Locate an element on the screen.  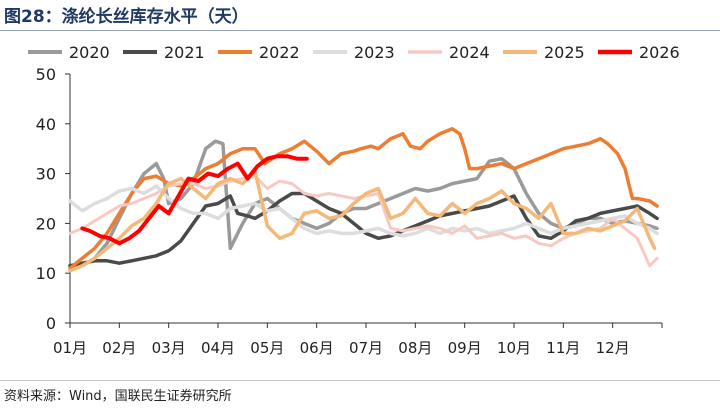
title-divider is located at coordinates (360, 30).